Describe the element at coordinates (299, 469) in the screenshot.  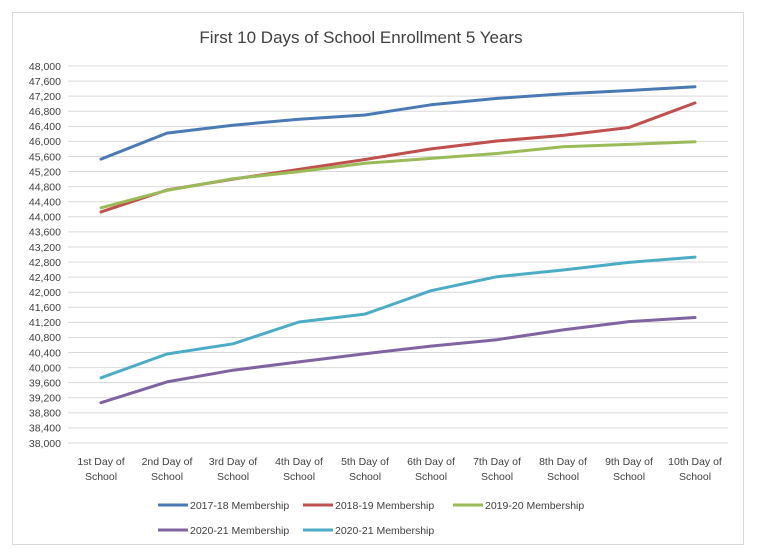
I see `x-tick-label: 4th Day of School` at that location.